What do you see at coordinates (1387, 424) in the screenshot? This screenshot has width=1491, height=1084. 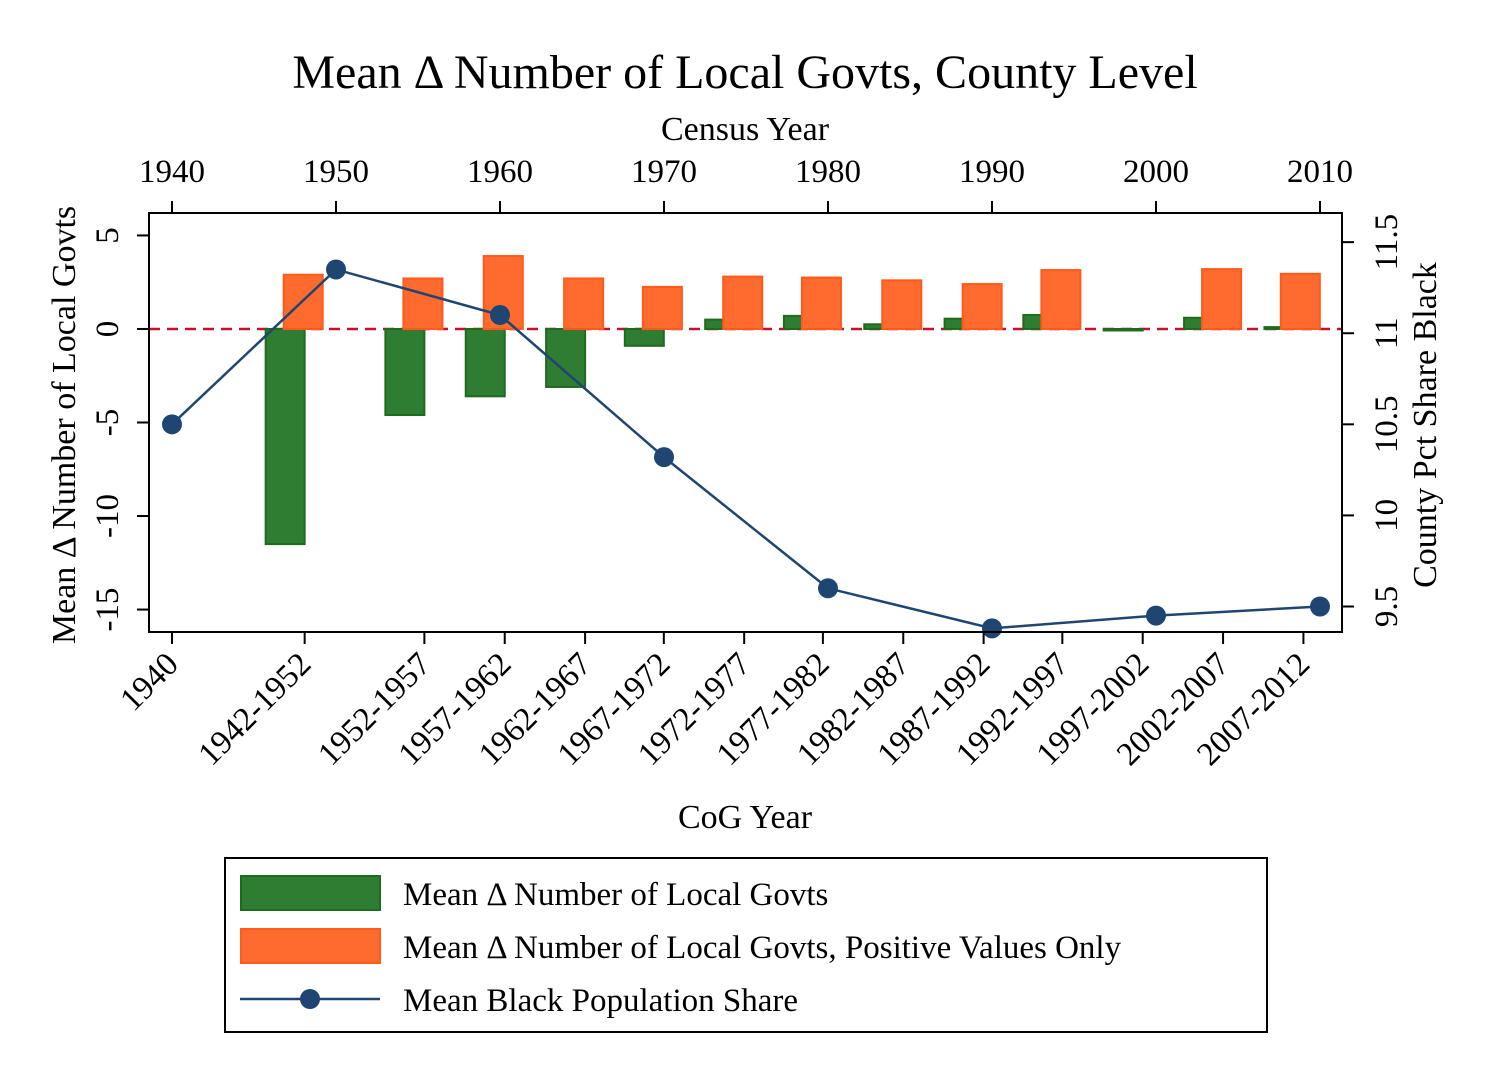 I see `y-right-tick-label-2: 10.5` at bounding box center [1387, 424].